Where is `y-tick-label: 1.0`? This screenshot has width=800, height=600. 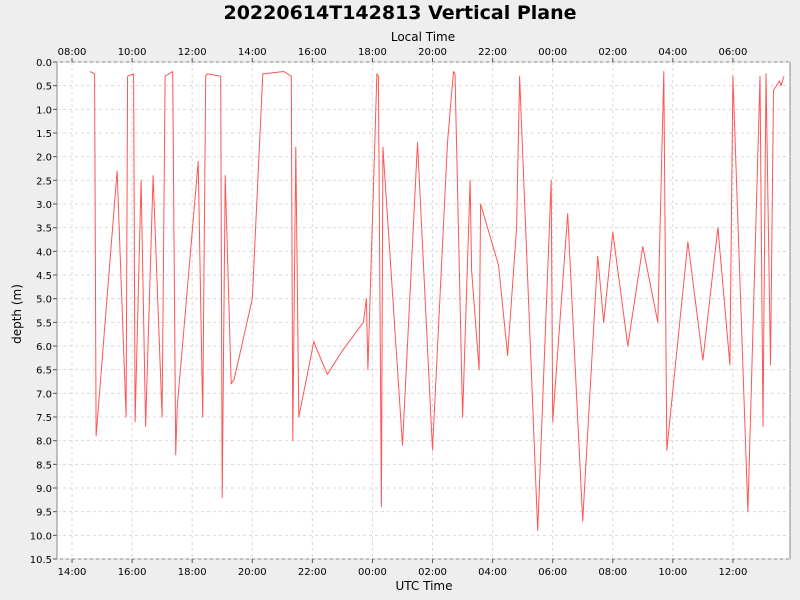 y-tick-label: 1.0 is located at coordinates (44, 110).